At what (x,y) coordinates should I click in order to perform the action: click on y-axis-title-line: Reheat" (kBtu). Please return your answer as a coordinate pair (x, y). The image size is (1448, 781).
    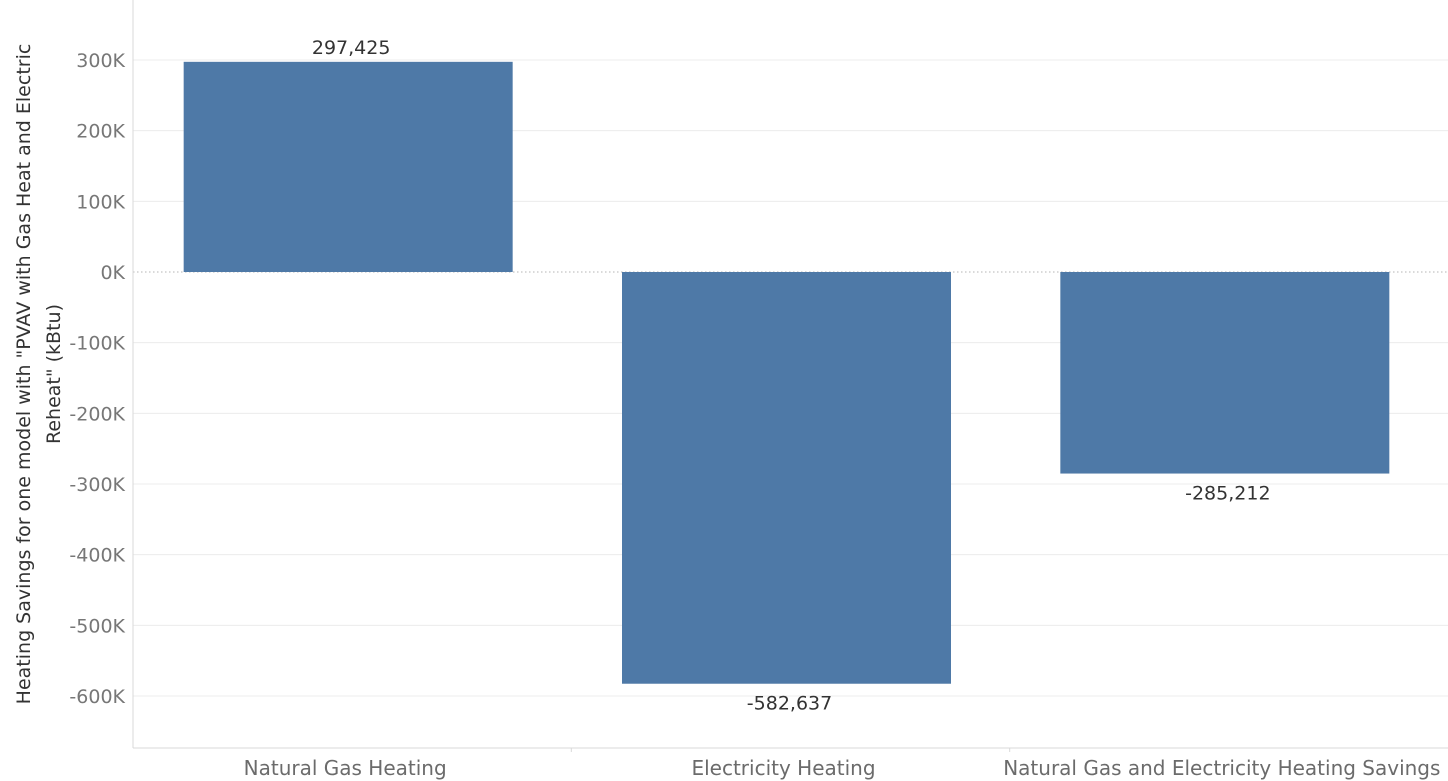
    Looking at the image, I should click on (54, 374).